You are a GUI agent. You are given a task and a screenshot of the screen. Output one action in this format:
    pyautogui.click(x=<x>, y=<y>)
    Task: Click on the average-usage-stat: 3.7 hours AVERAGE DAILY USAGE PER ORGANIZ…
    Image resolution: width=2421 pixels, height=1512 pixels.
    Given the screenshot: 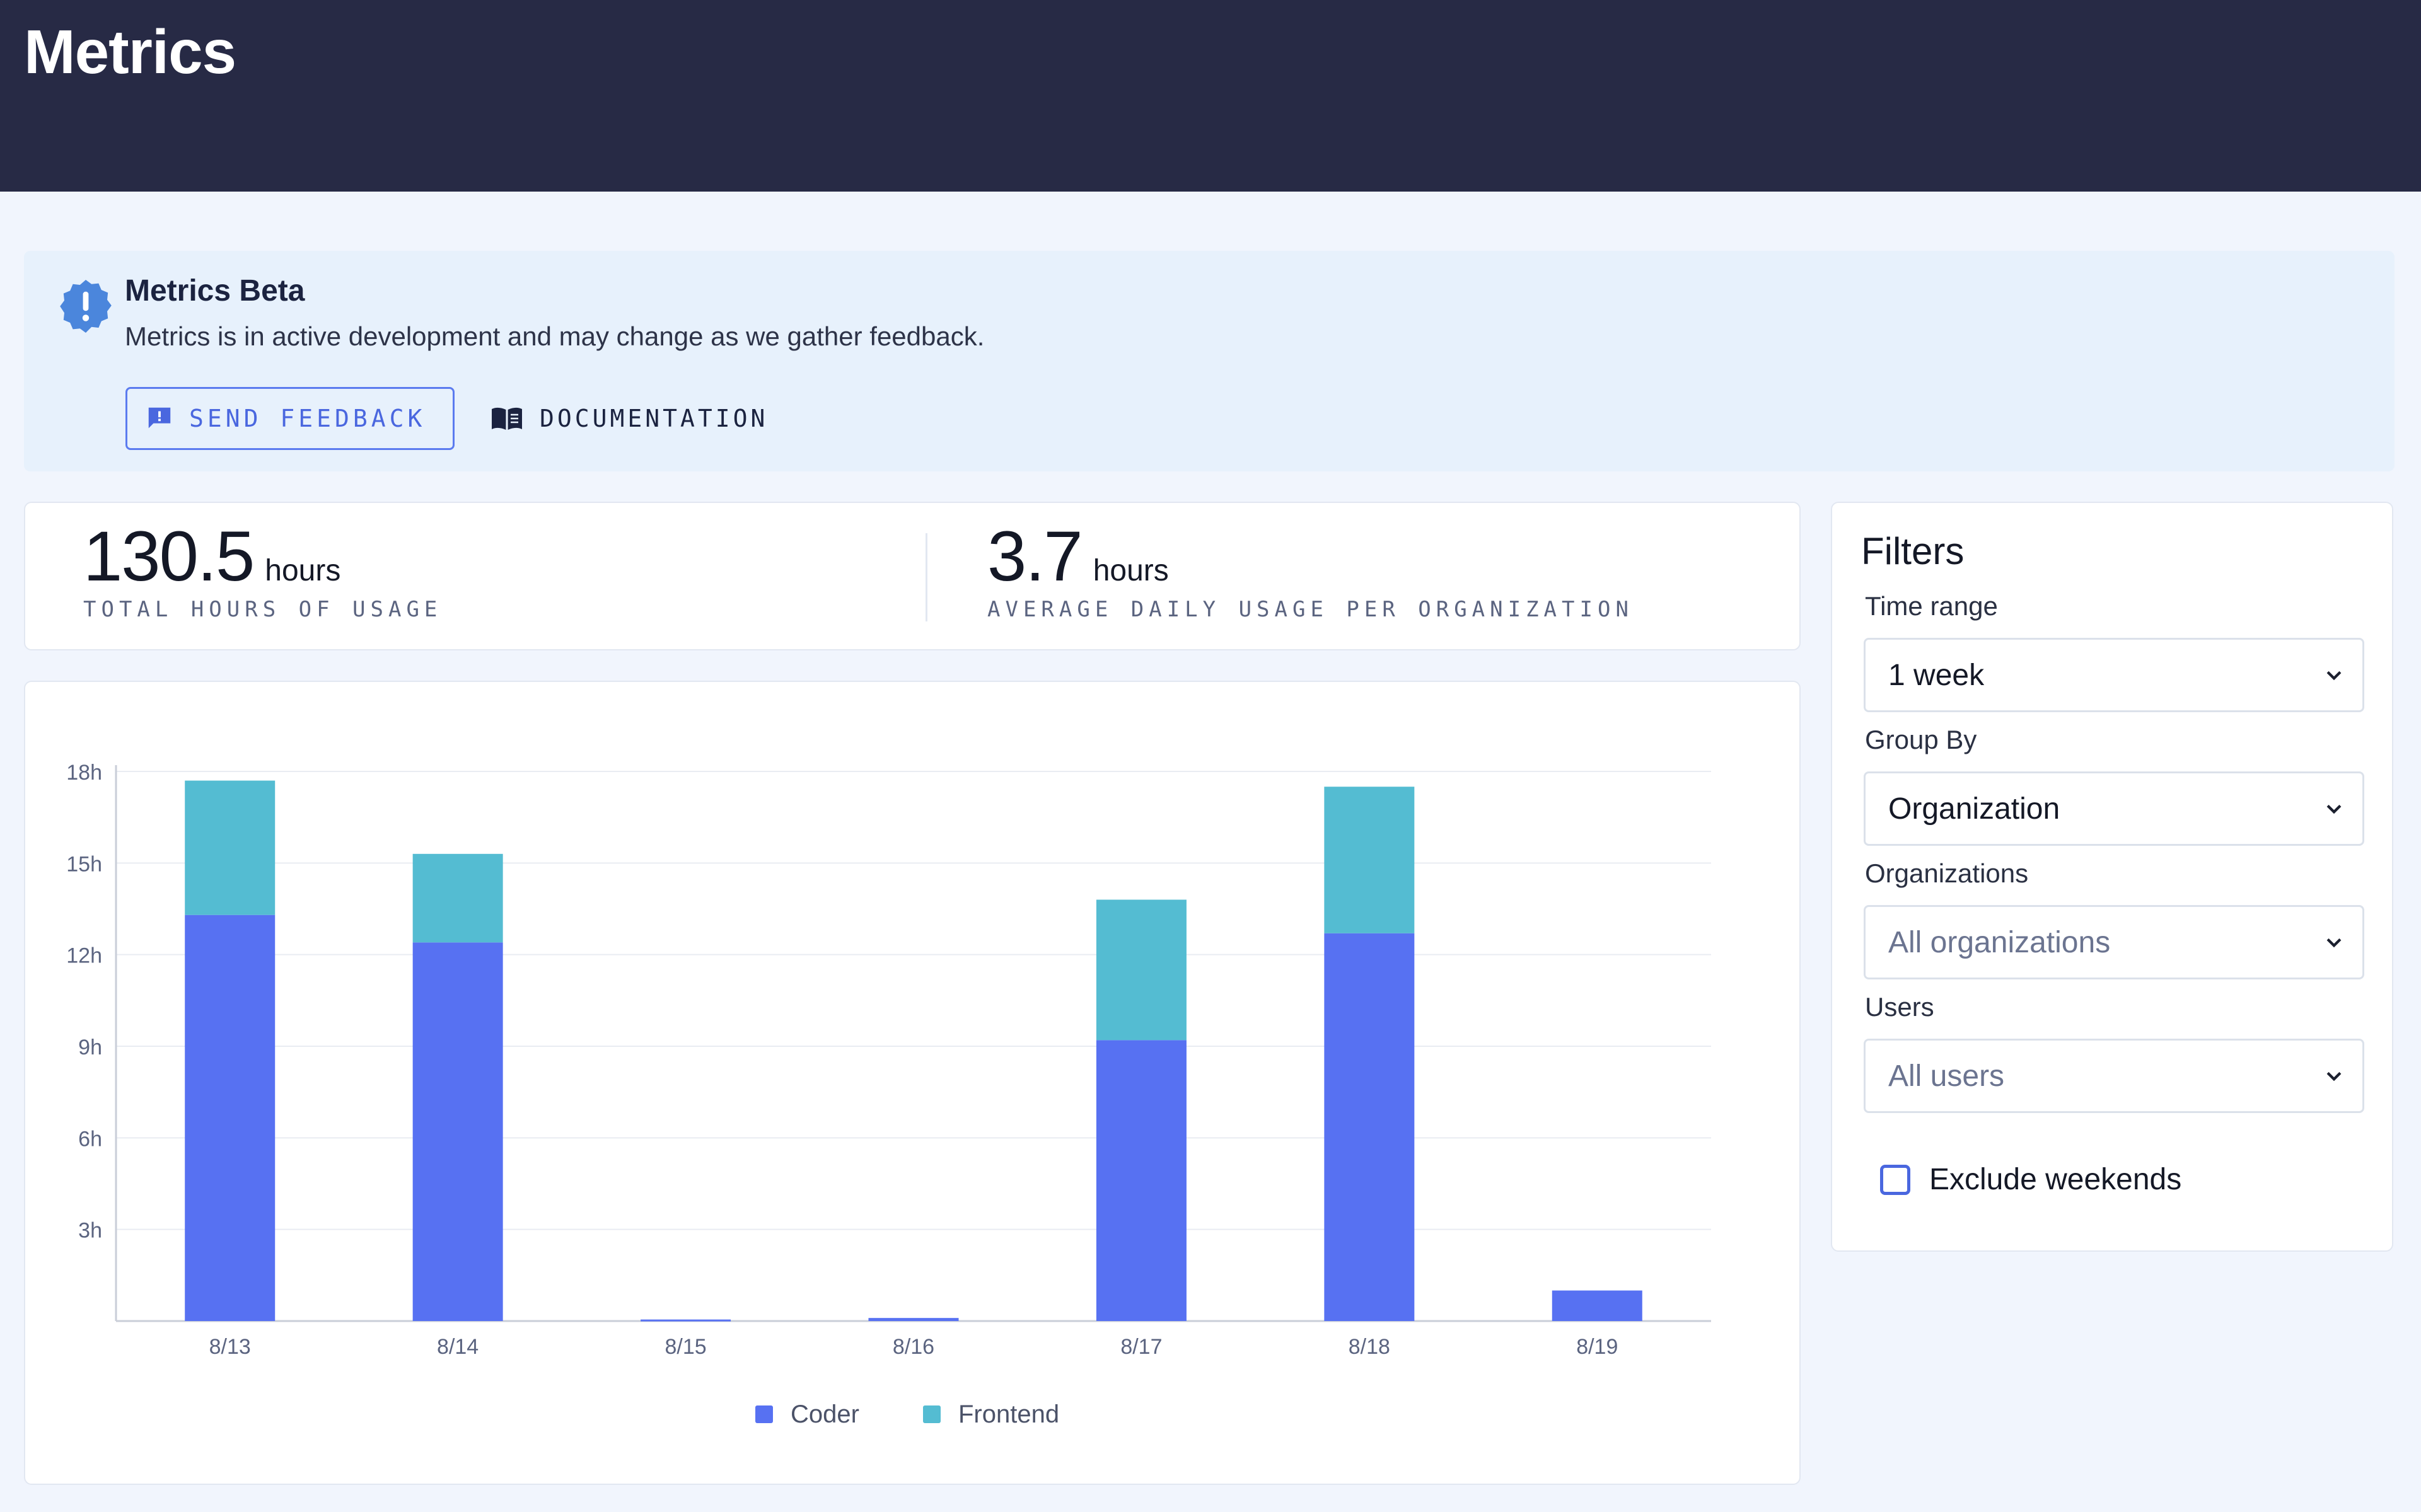 What is the action you would take?
    pyautogui.click(x=1310, y=569)
    